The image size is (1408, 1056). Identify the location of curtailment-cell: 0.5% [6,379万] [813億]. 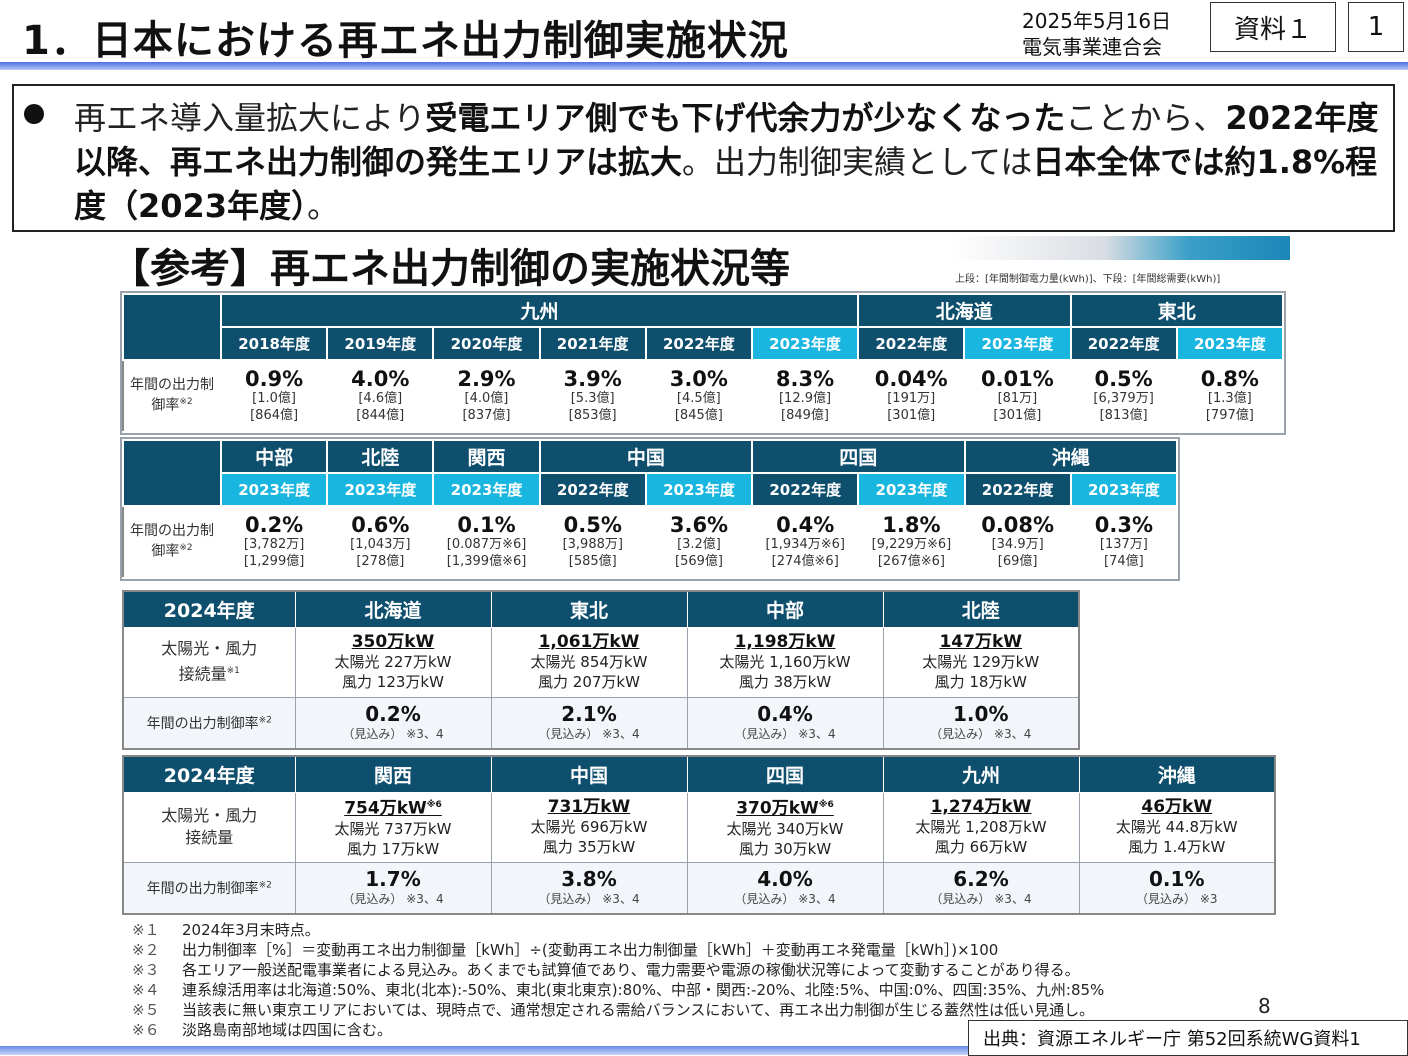
(1123, 396).